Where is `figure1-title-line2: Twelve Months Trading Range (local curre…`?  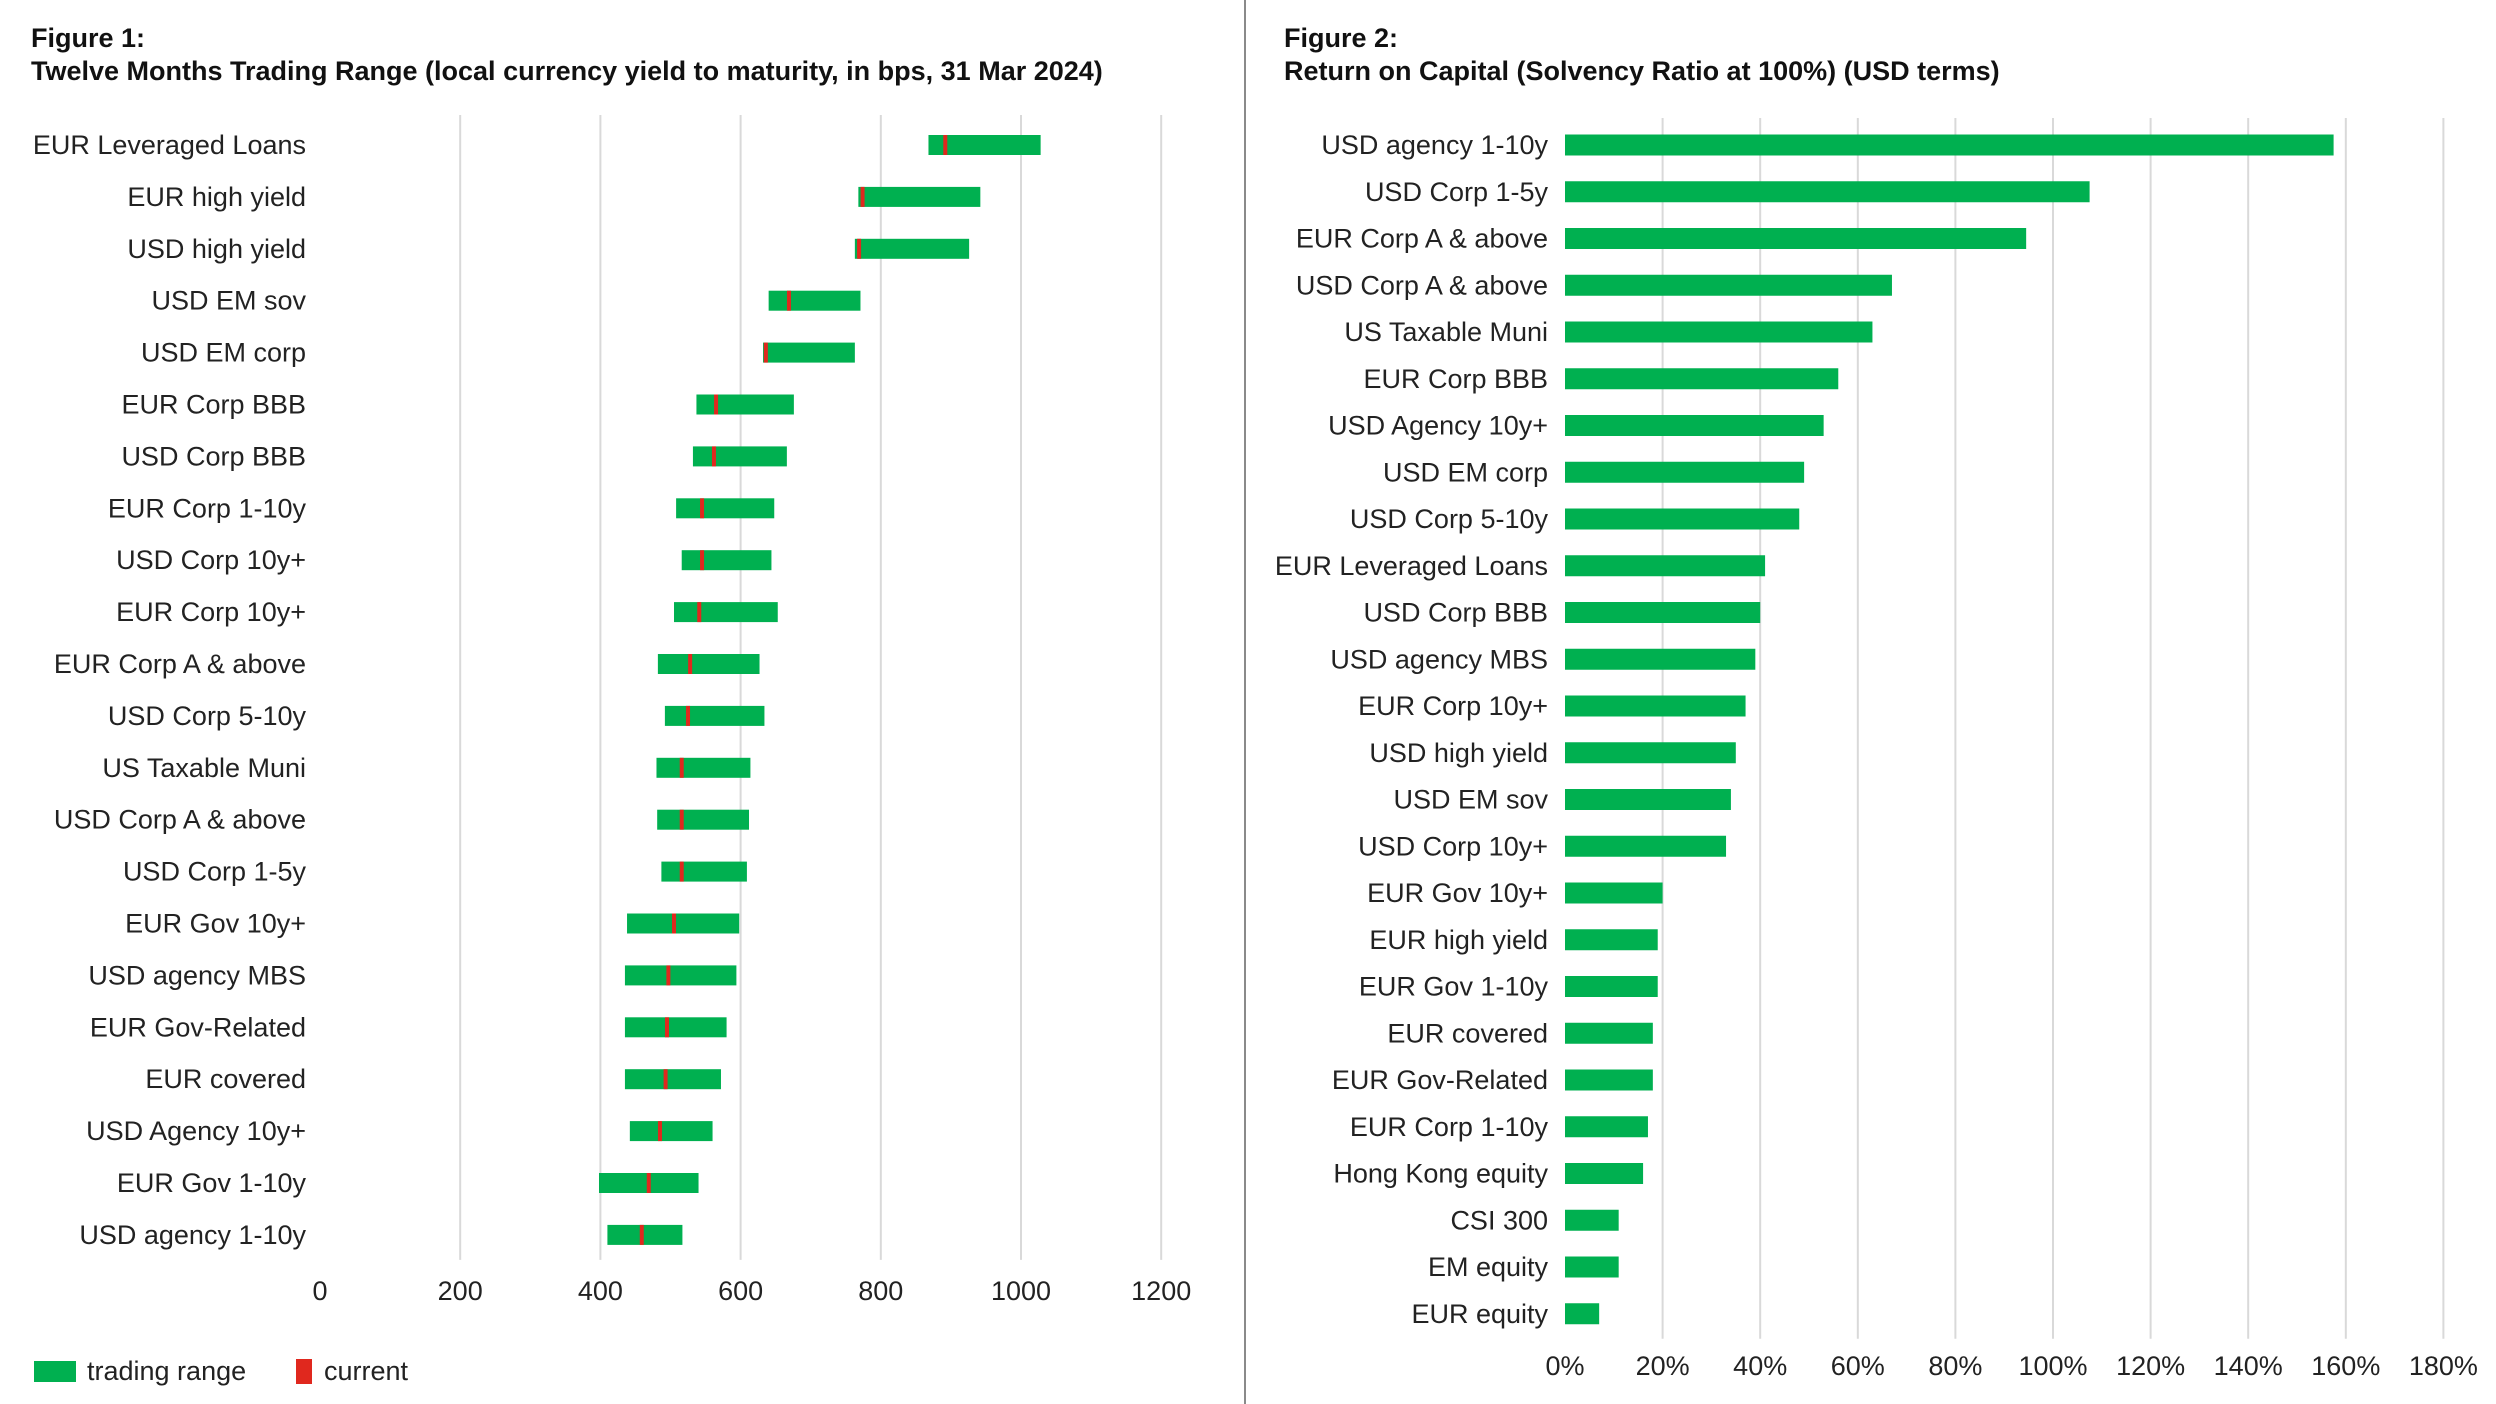 figure1-title-line2: Twelve Months Trading Range (local curre… is located at coordinates (567, 71).